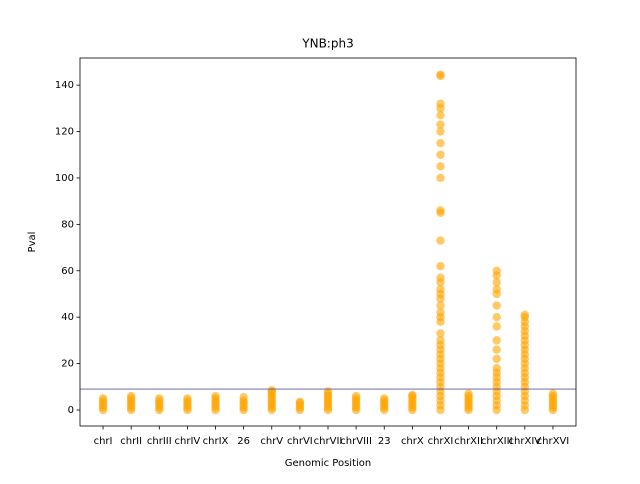 The height and width of the screenshot is (484, 640). Describe the element at coordinates (300, 441) in the screenshot. I see `x-tick-label: chrVI` at that location.